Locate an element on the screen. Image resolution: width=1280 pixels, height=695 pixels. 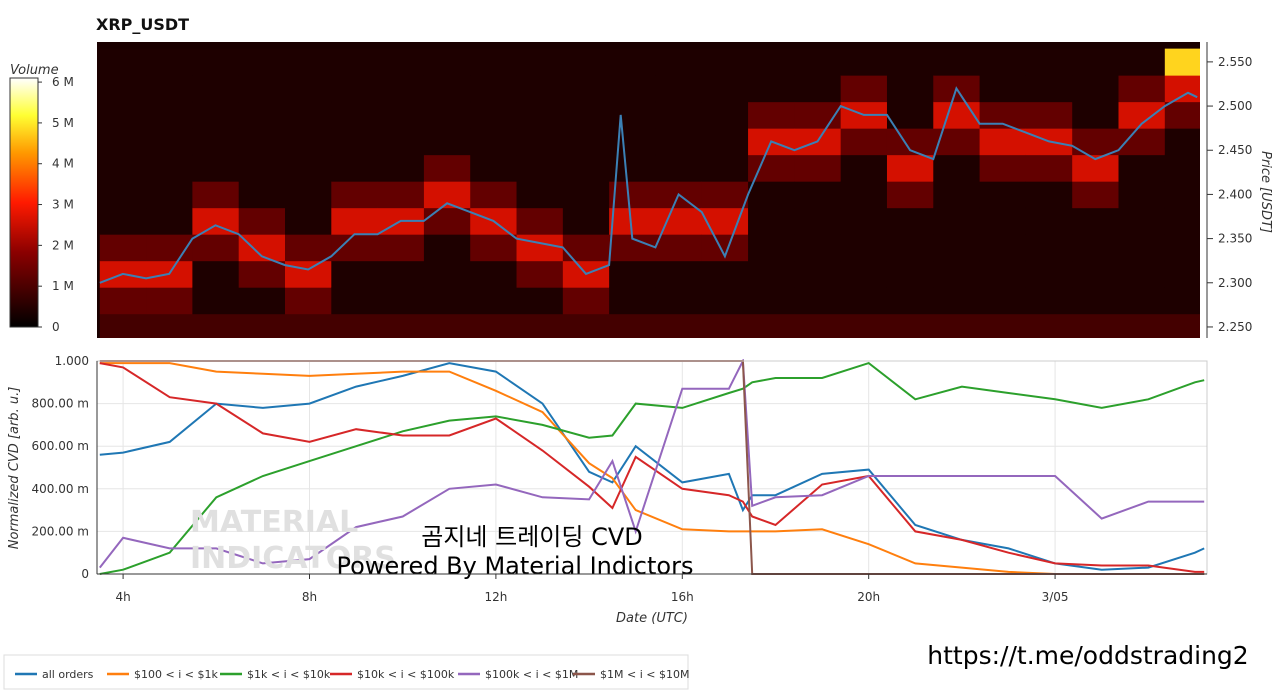
legend-label: $10k < i < $100k is located at coordinates (406, 674).